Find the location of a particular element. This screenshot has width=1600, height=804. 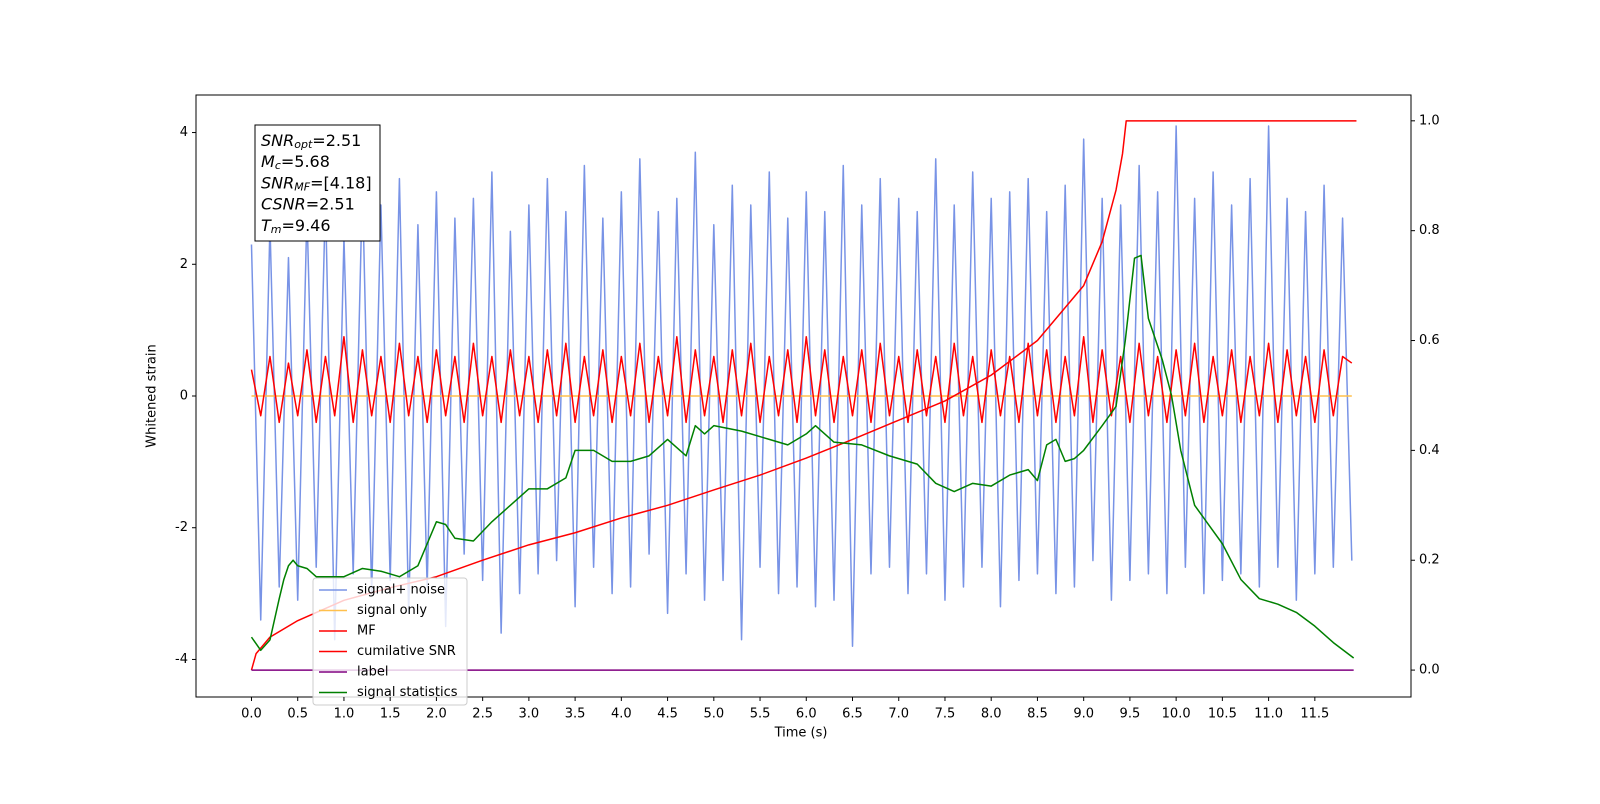

annotation-symbol: T is located at coordinates (266, 224).